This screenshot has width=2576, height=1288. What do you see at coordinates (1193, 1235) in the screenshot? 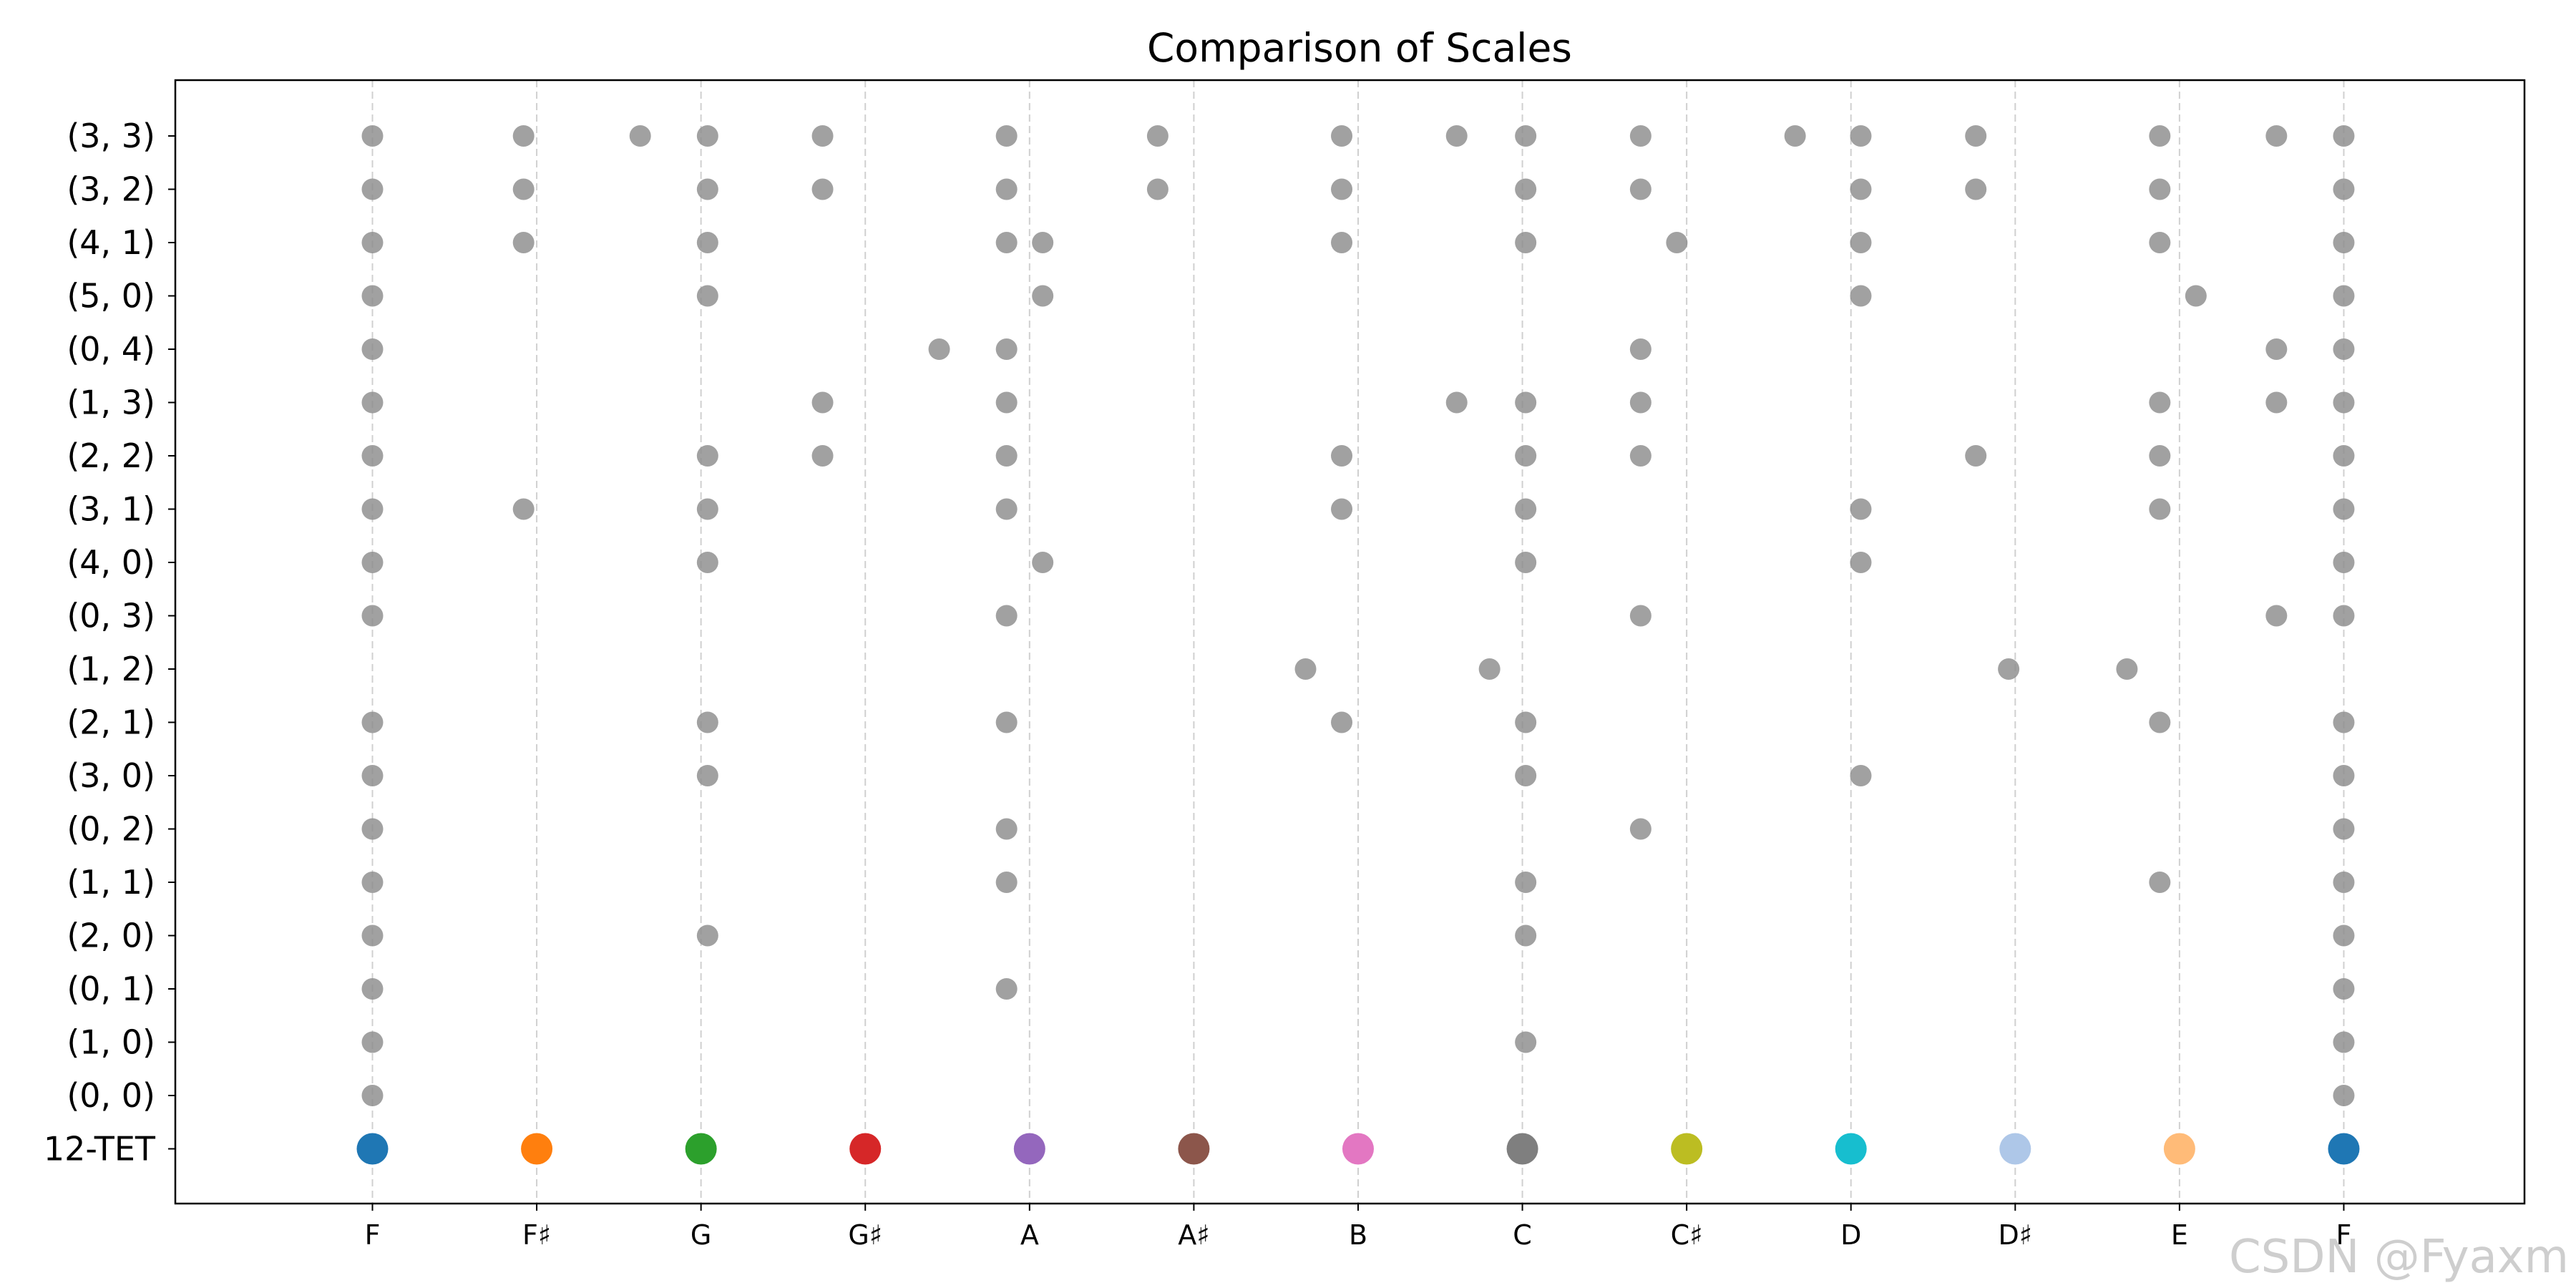
I see `x-tick-label: A♯` at bounding box center [1193, 1235].